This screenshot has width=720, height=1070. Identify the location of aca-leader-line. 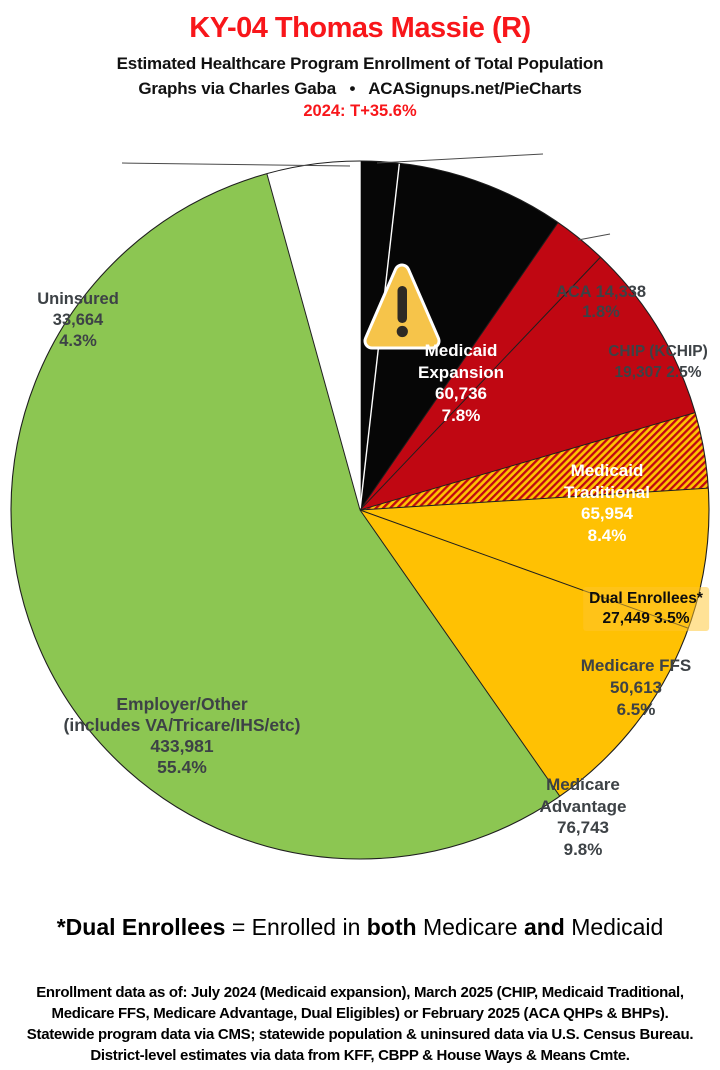
(460, 158).